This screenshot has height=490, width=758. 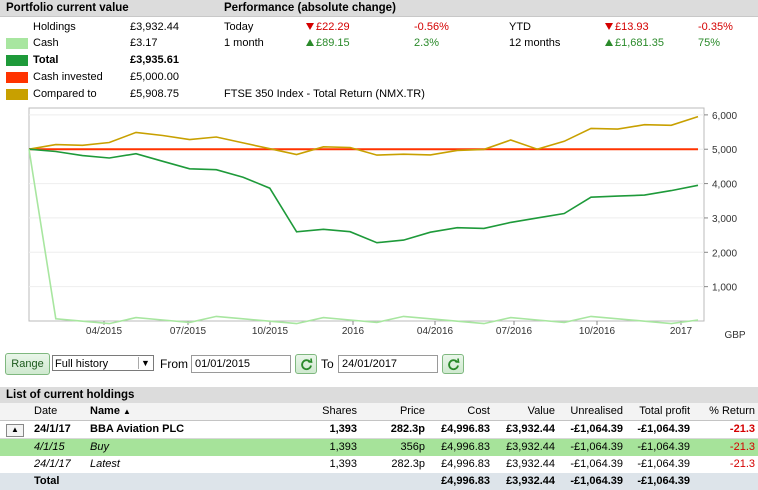 What do you see at coordinates (137, 429) in the screenshot?
I see `holding-name: BBA Aviation PLC` at bounding box center [137, 429].